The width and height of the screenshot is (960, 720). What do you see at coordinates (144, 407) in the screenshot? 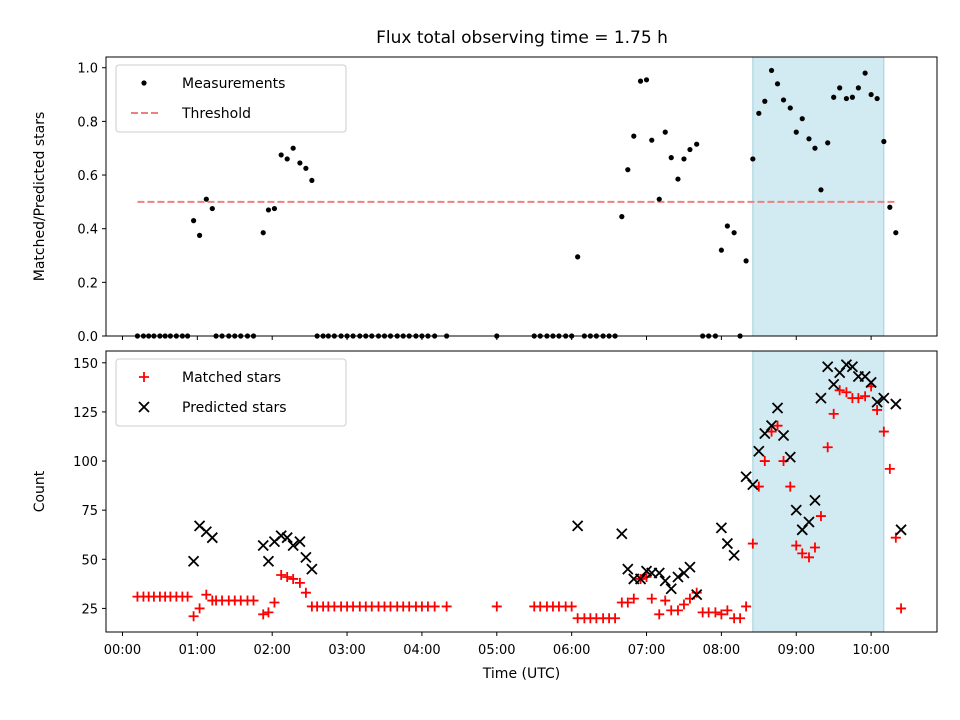
I see `legend-marker-predicted` at bounding box center [144, 407].